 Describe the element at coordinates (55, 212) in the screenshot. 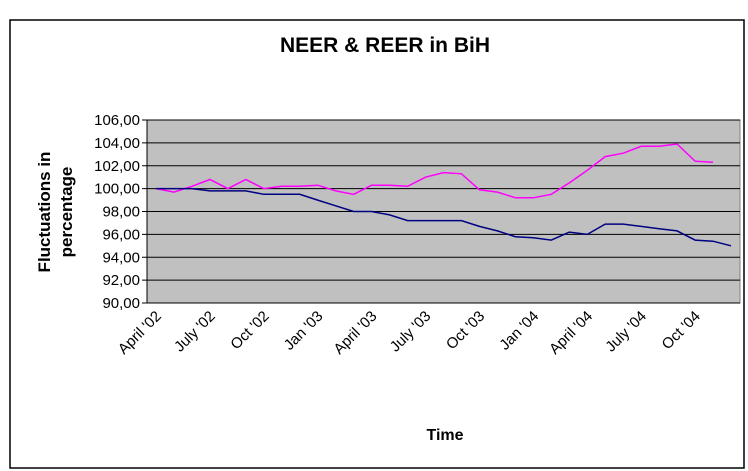

I see `y-axis-title: Fluctuations in percentage` at that location.